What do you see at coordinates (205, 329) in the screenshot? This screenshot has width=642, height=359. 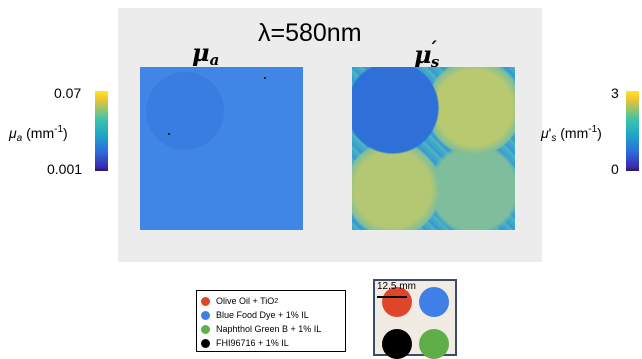 I see `naphthol-green-dot` at bounding box center [205, 329].